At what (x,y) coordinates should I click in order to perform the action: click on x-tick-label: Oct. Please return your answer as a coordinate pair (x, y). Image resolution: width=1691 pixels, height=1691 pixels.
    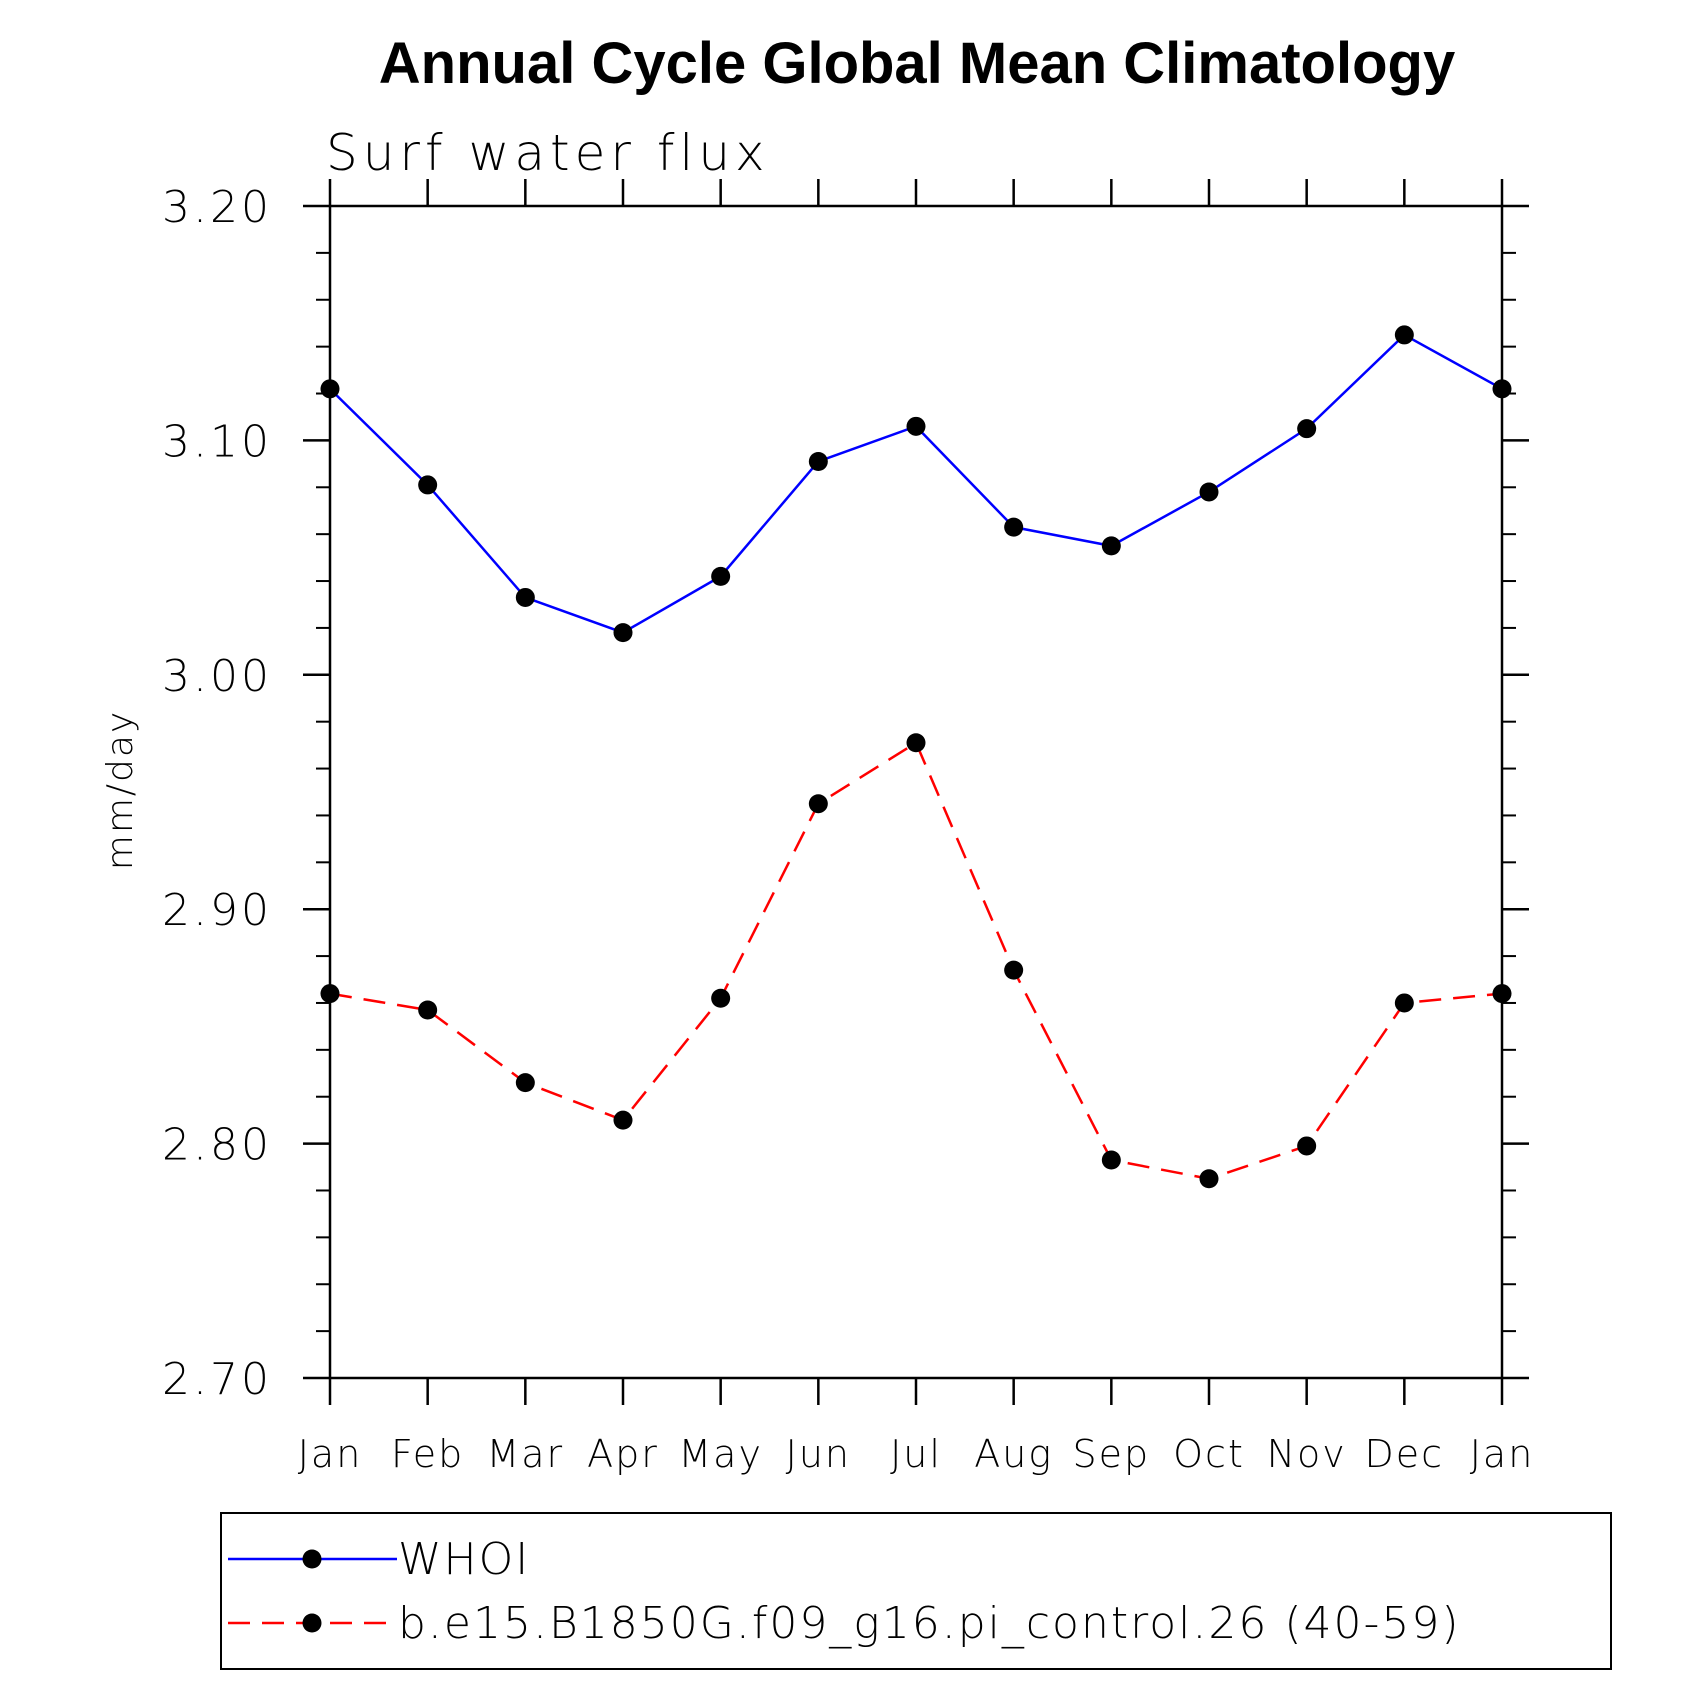
    Looking at the image, I should click on (1209, 1454).